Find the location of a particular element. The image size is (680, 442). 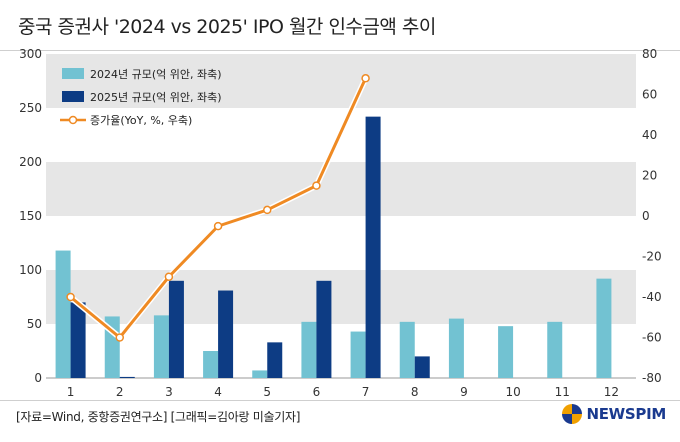

x-tick-label: 2 is located at coordinates (120, 392).